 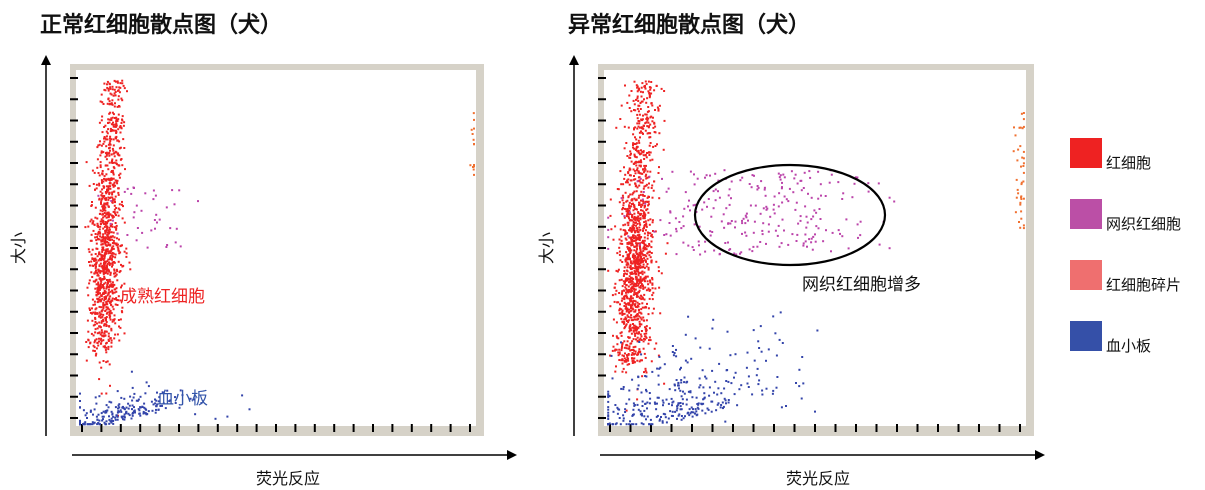 What do you see at coordinates (1128, 346) in the screenshot?
I see `legend-label: 血小板` at bounding box center [1128, 346].